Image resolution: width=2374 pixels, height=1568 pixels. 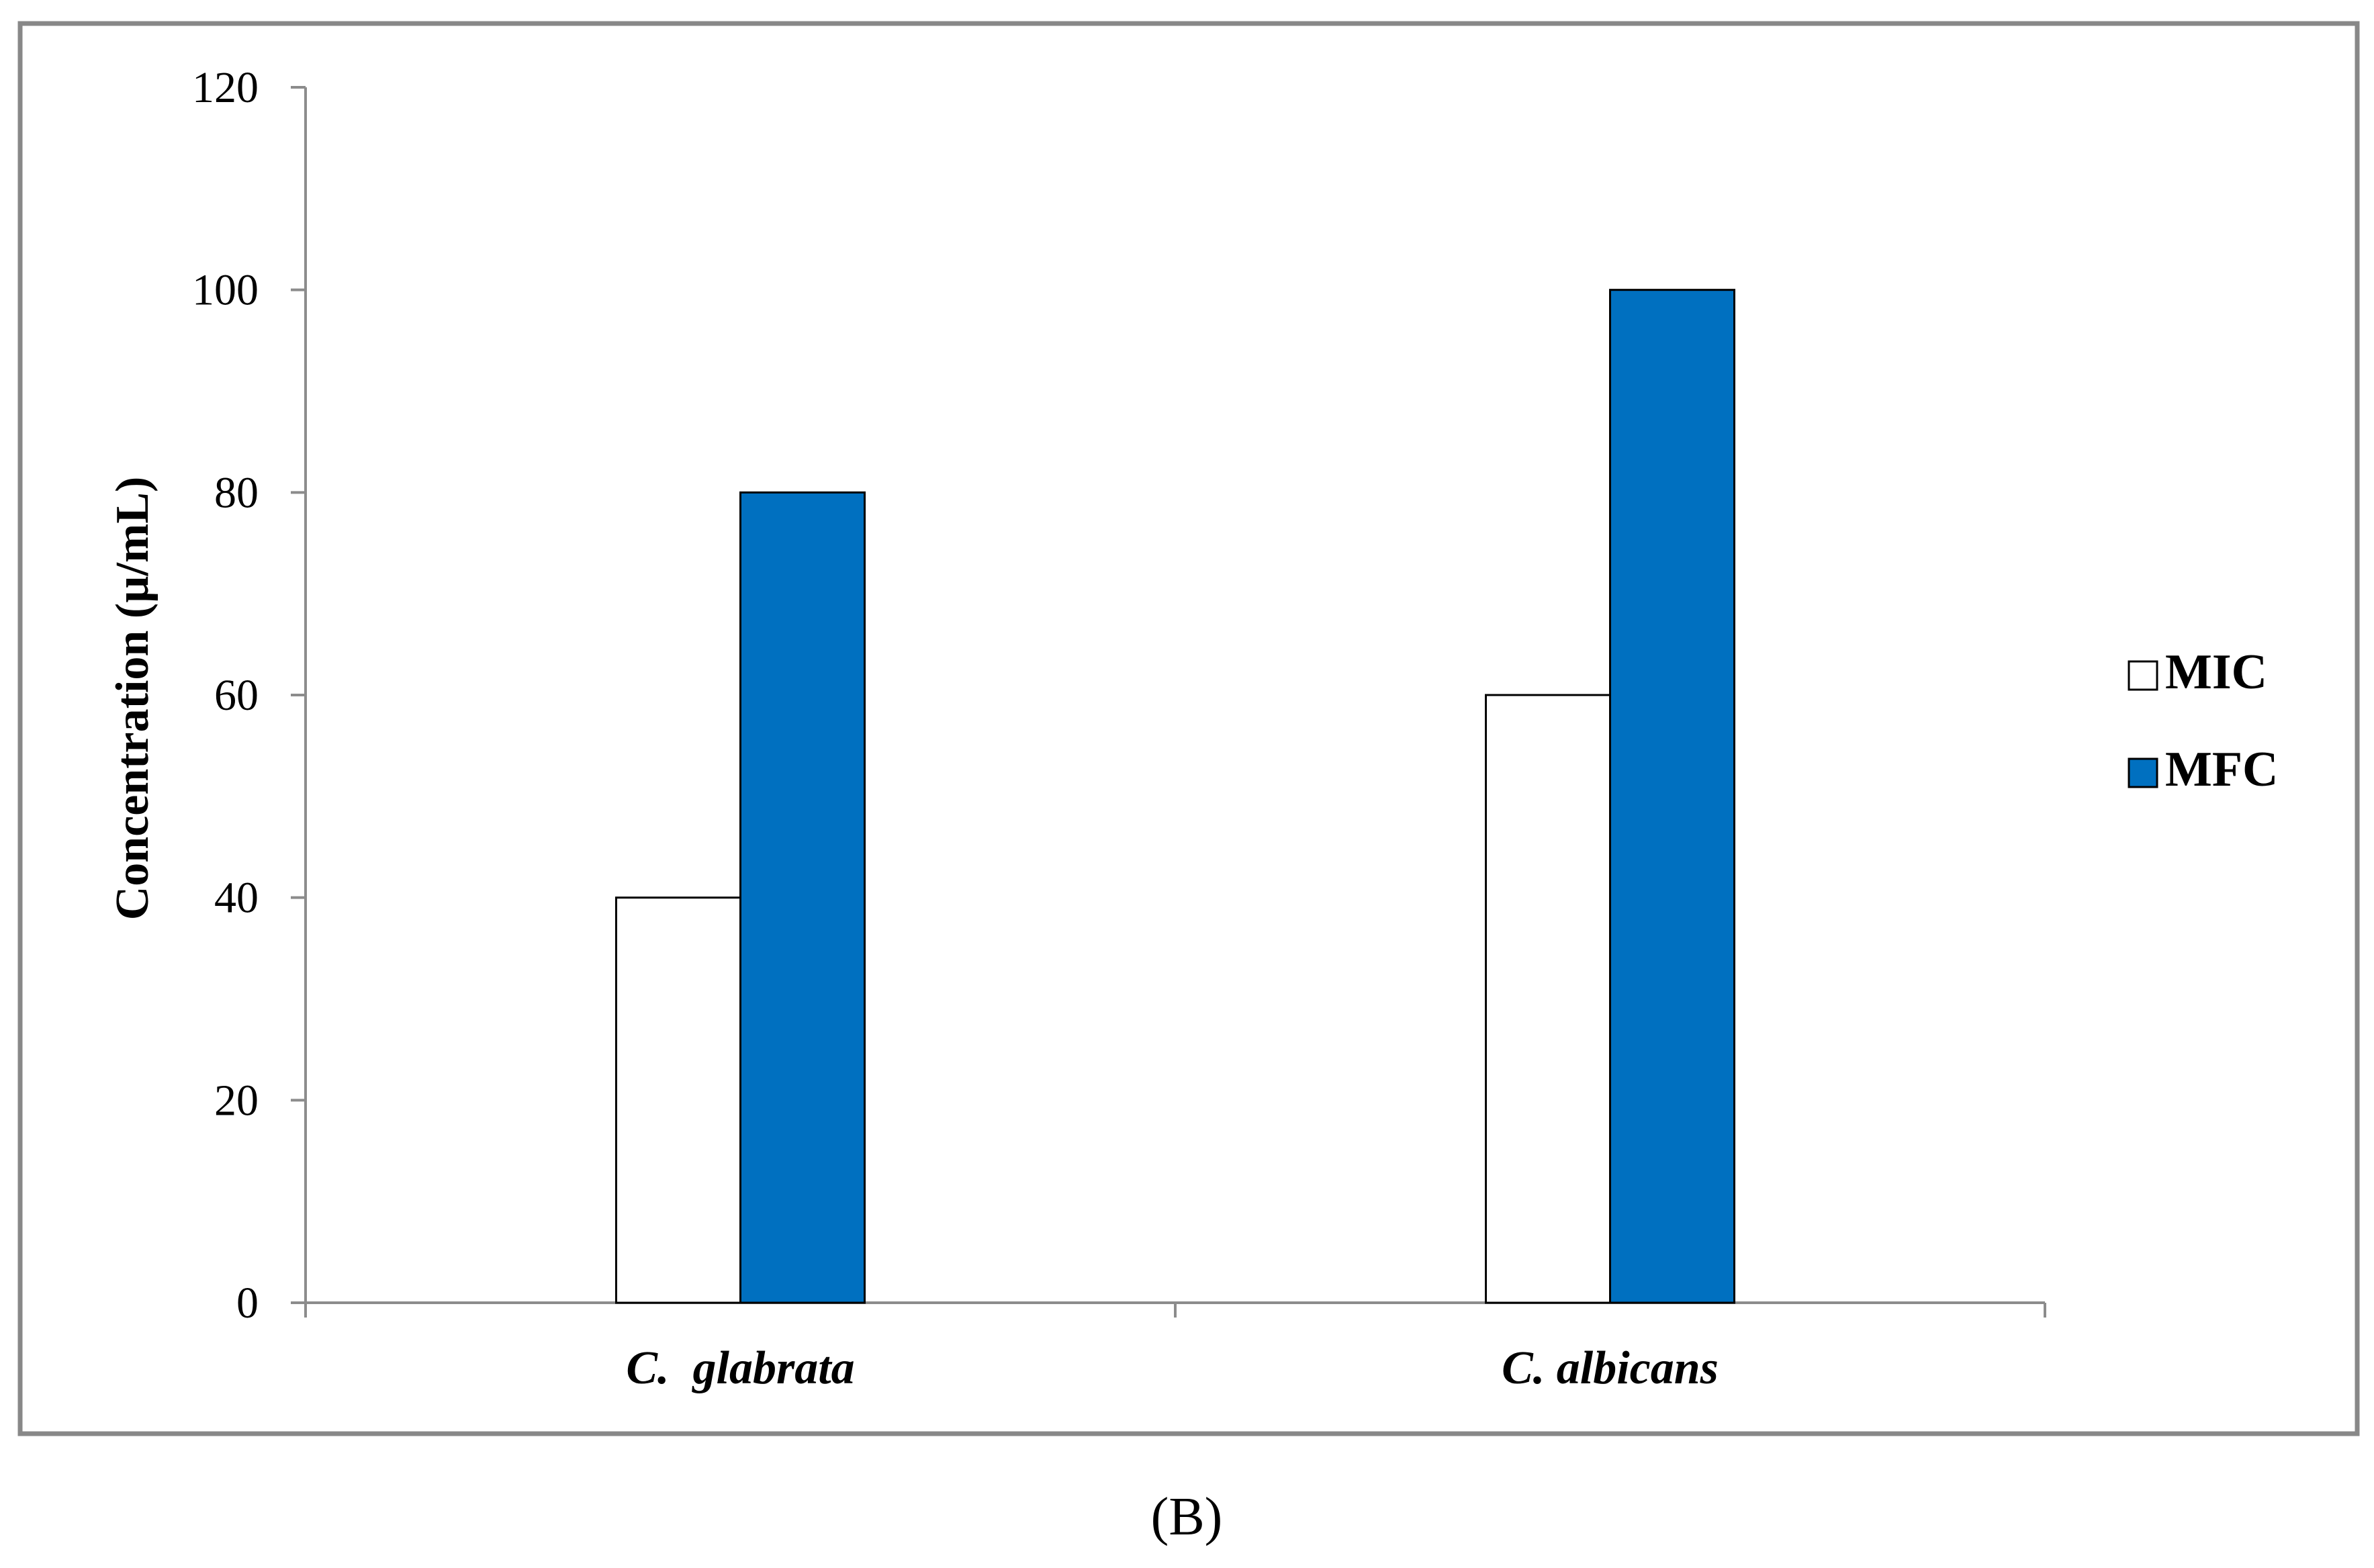 I want to click on legend-swatch-mic, so click(x=2143, y=675).